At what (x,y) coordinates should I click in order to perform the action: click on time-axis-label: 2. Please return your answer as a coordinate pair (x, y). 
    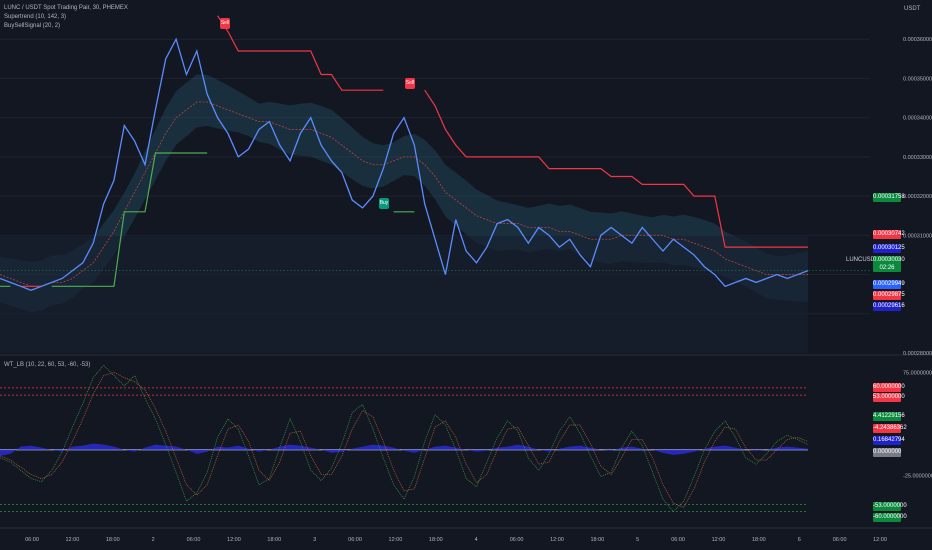
    Looking at the image, I should click on (153, 540).